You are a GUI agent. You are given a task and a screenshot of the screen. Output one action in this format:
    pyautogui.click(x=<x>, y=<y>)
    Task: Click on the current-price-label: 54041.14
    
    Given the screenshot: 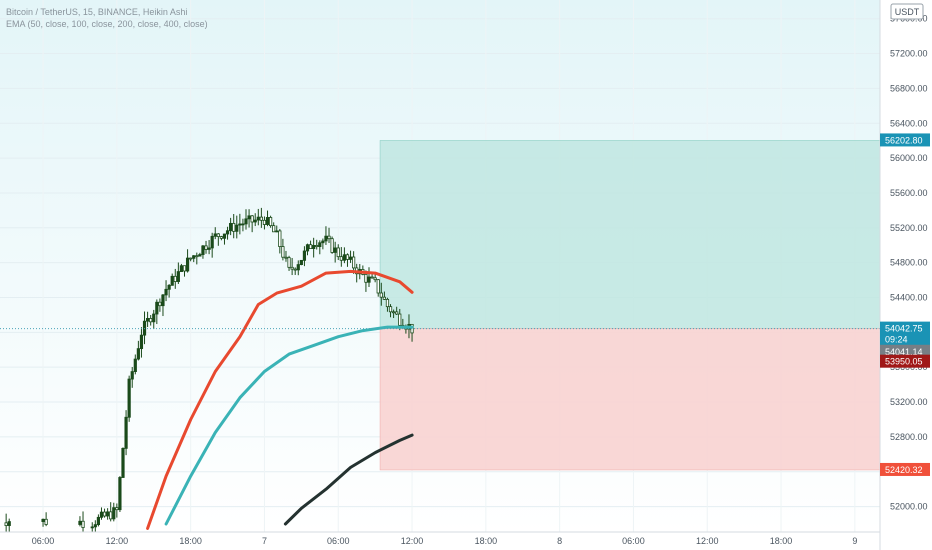 What is the action you would take?
    pyautogui.click(x=905, y=351)
    